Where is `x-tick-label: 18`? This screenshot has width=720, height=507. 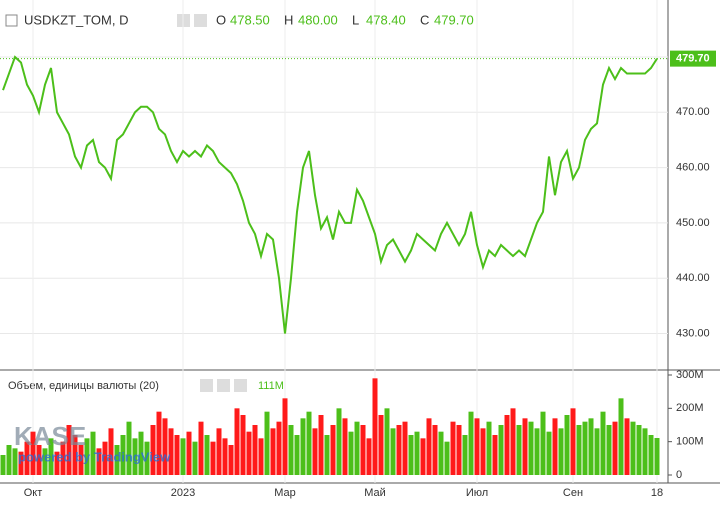
x-tick-label: 18 is located at coordinates (657, 493).